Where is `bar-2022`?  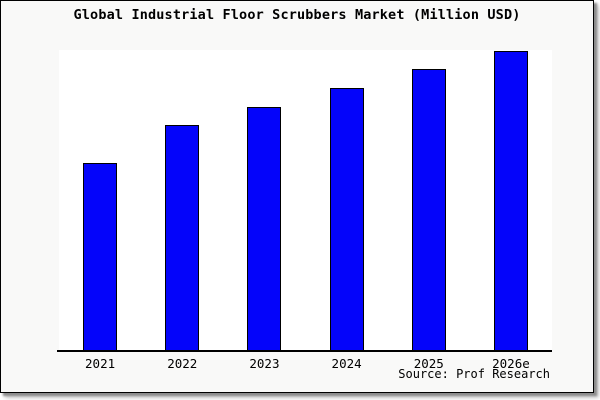 bar-2022 is located at coordinates (182, 237).